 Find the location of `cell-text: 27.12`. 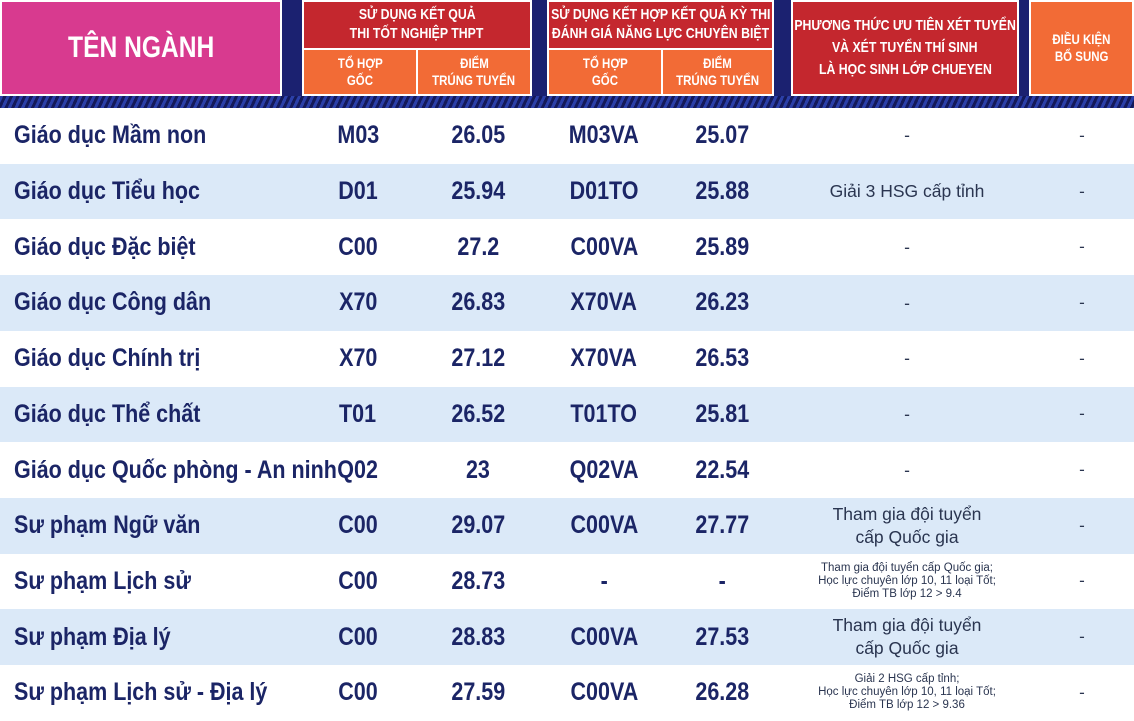

cell-text: 27.12 is located at coordinates (478, 358).